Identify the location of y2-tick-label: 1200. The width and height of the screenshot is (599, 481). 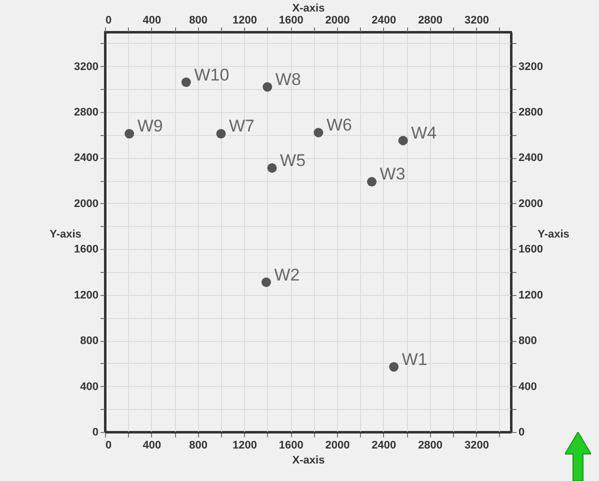
(530, 295).